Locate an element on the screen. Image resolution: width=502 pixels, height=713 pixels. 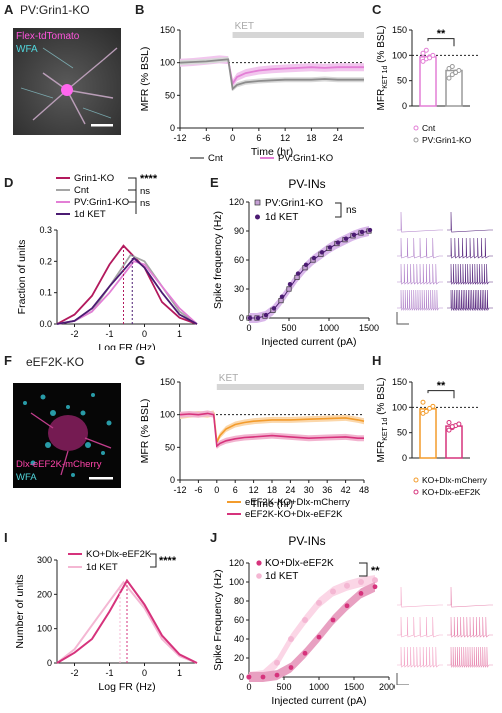
y-tick-label: 90 is located at coordinates (239, 231).